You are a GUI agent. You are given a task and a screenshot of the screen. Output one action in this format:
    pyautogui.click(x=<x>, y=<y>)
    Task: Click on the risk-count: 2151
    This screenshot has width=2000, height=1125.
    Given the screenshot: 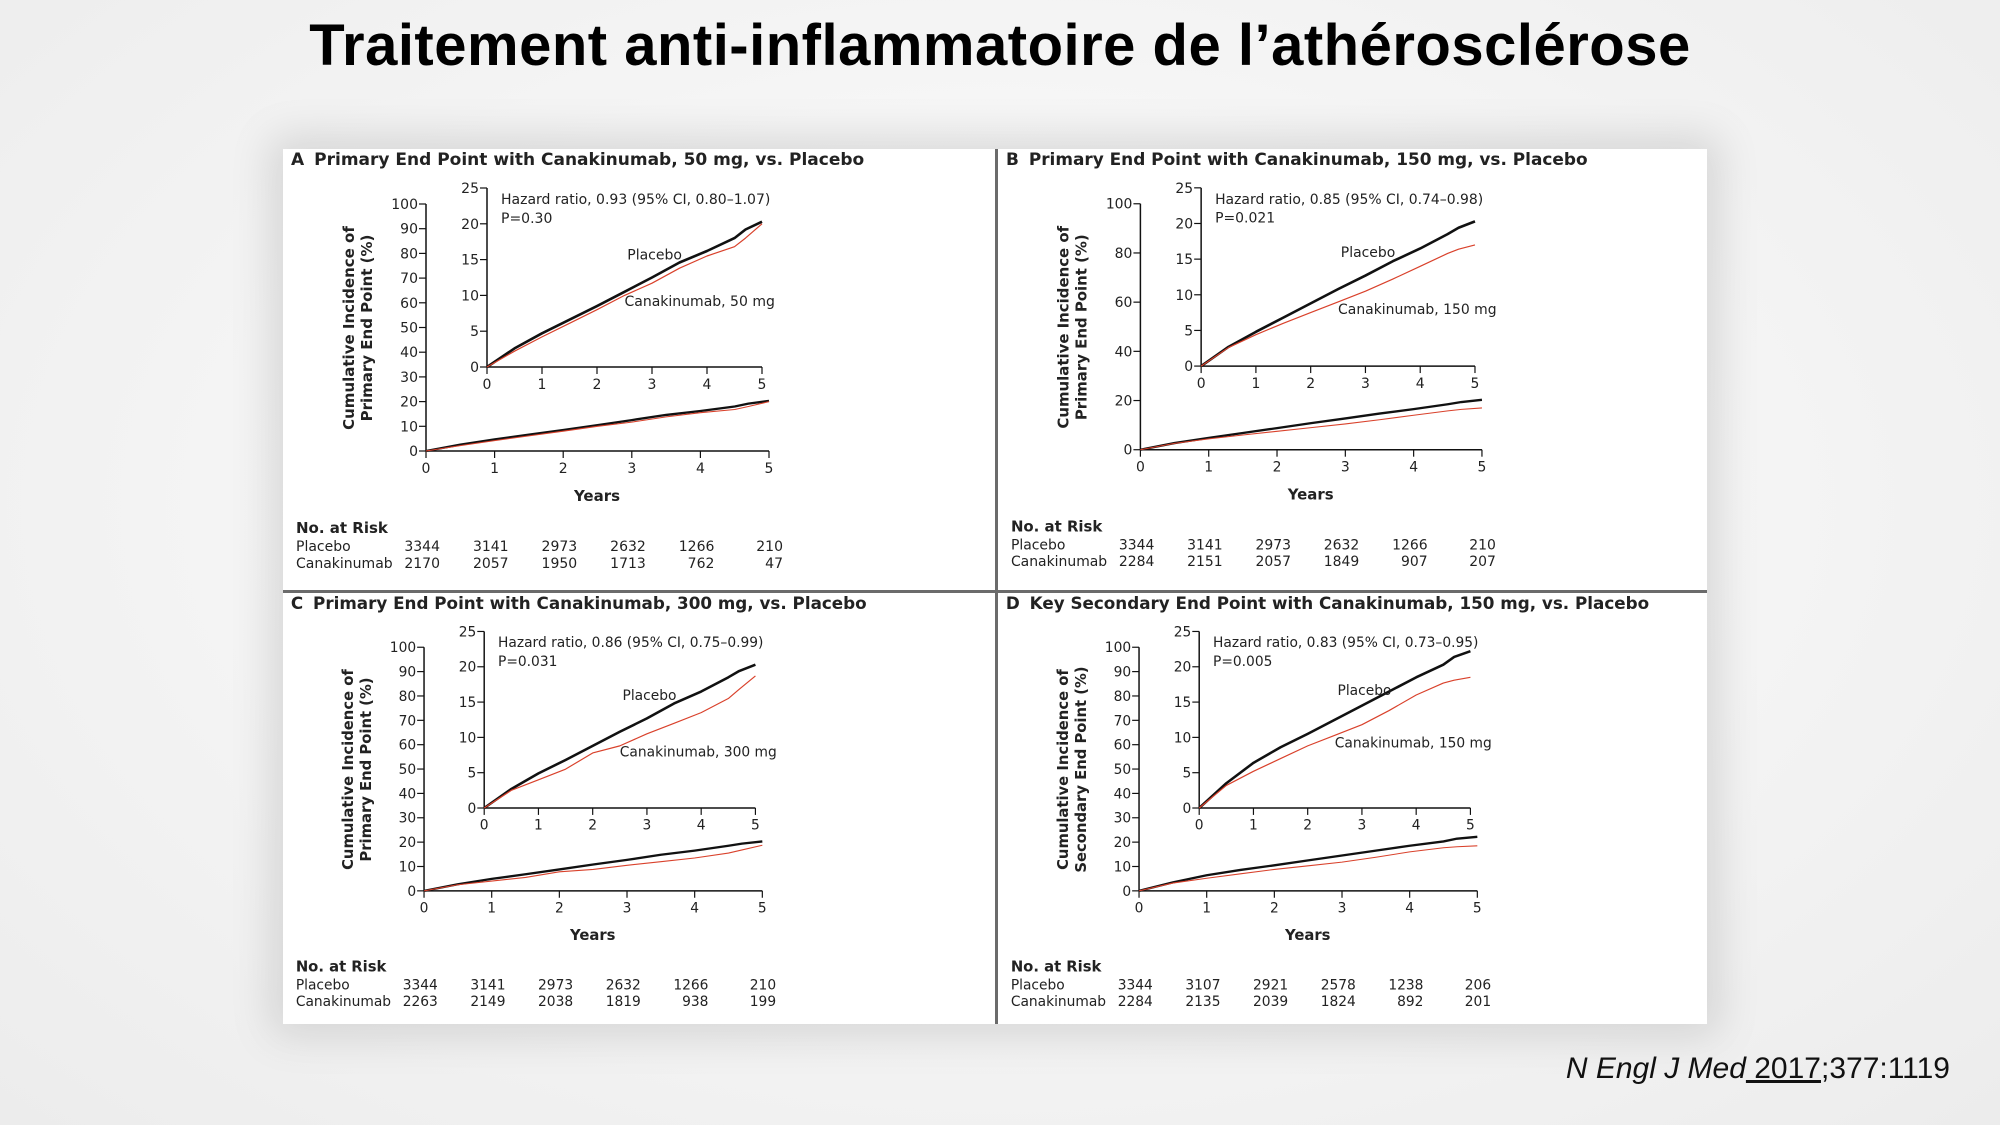 What is the action you would take?
    pyautogui.click(x=1204, y=562)
    